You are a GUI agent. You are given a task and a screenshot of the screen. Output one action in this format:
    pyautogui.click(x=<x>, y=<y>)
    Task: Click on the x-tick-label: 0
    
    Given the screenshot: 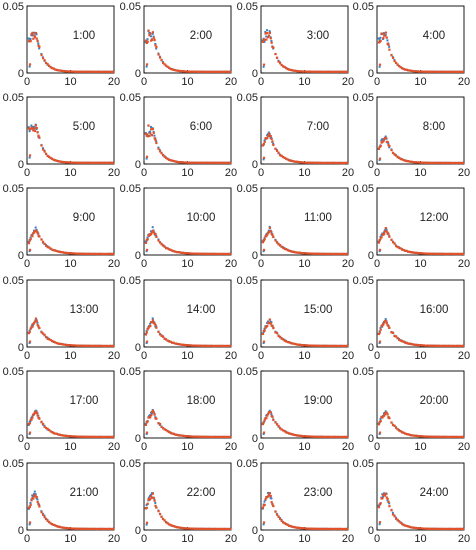 What is the action you would take?
    pyautogui.click(x=144, y=264)
    